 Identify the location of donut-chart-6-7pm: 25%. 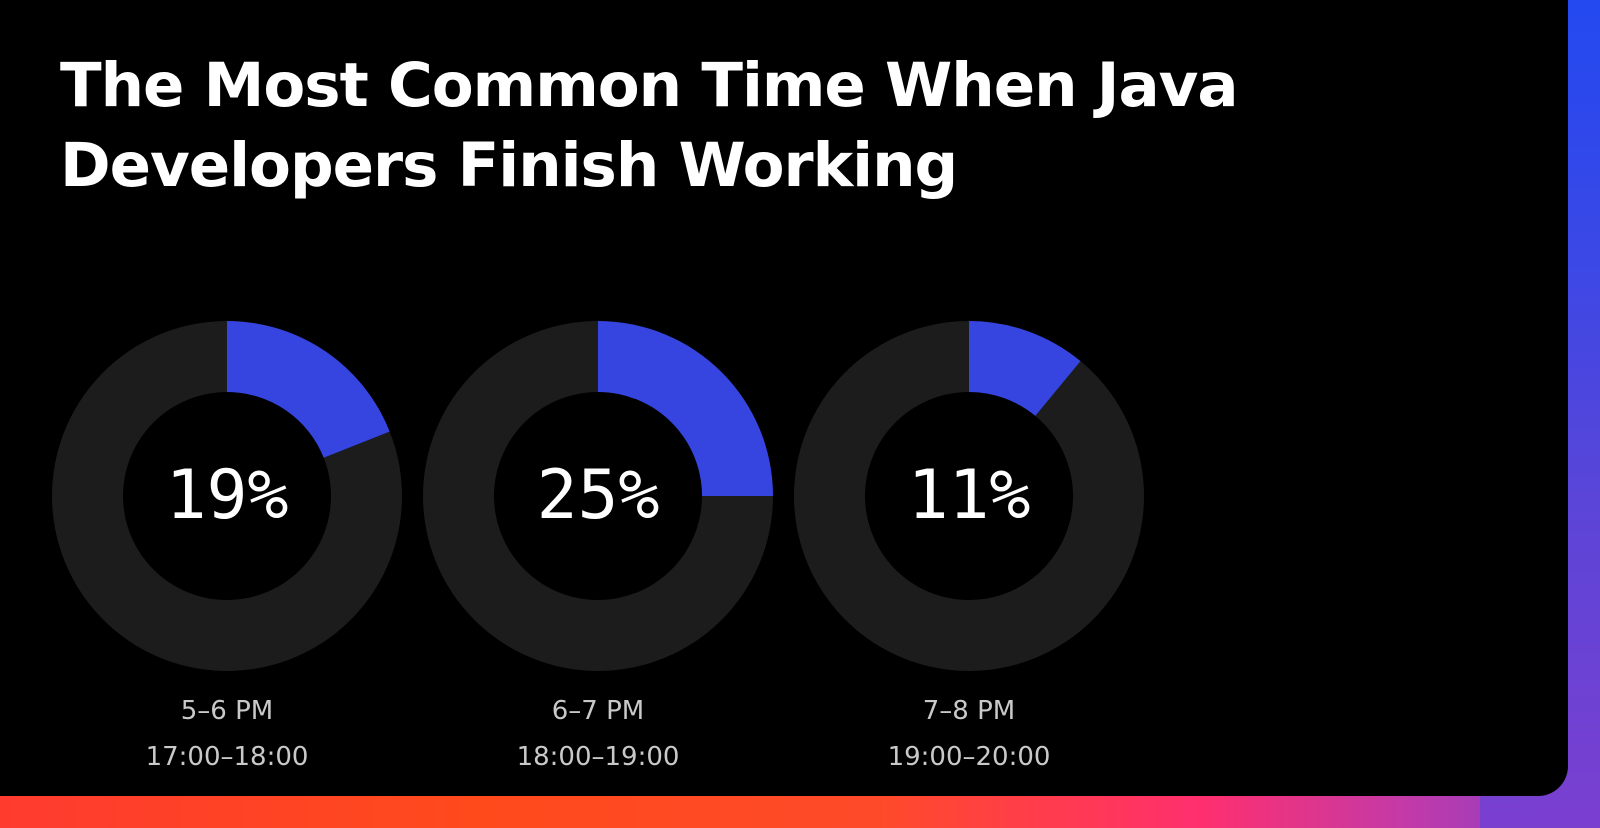
(598, 496).